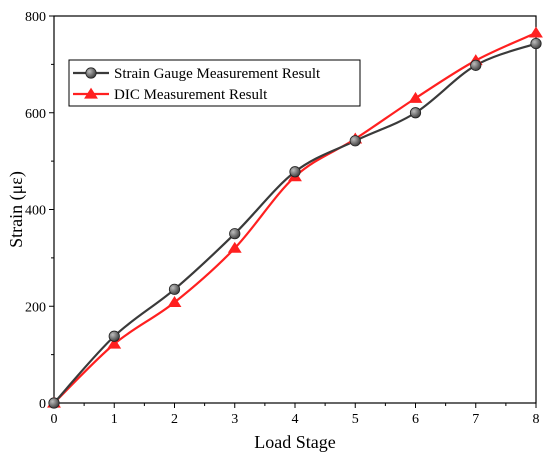  I want to click on x-tick-label: 3, so click(234, 419).